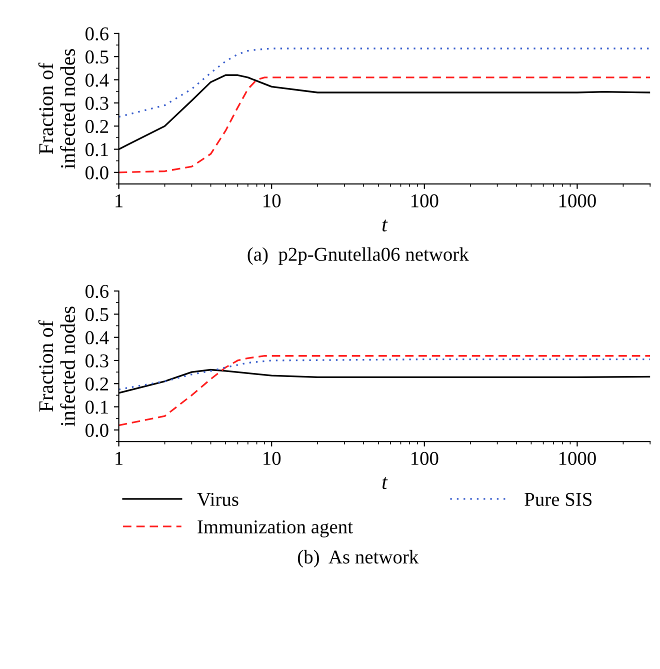 This screenshot has height=669, width=660. I want to click on text: (a) p2p-Gnutella06 network, so click(358, 256).